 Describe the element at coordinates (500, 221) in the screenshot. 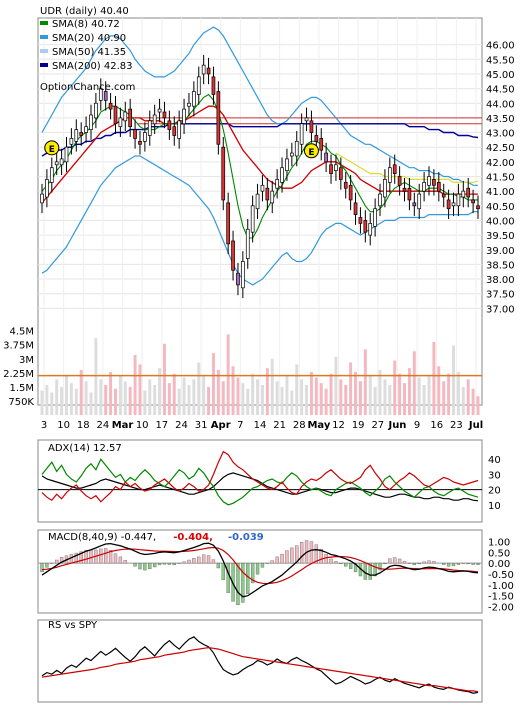

I see `price-y-tick: 40.00` at that location.